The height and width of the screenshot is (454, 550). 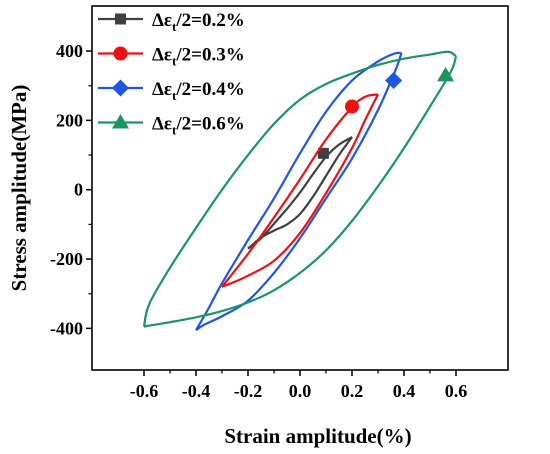 I want to click on x-tick-label: 0.0, so click(x=300, y=391).